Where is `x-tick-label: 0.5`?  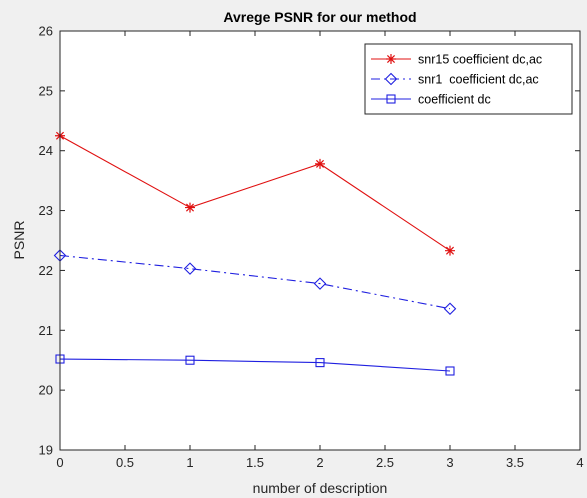
x-tick-label: 0.5 is located at coordinates (125, 462).